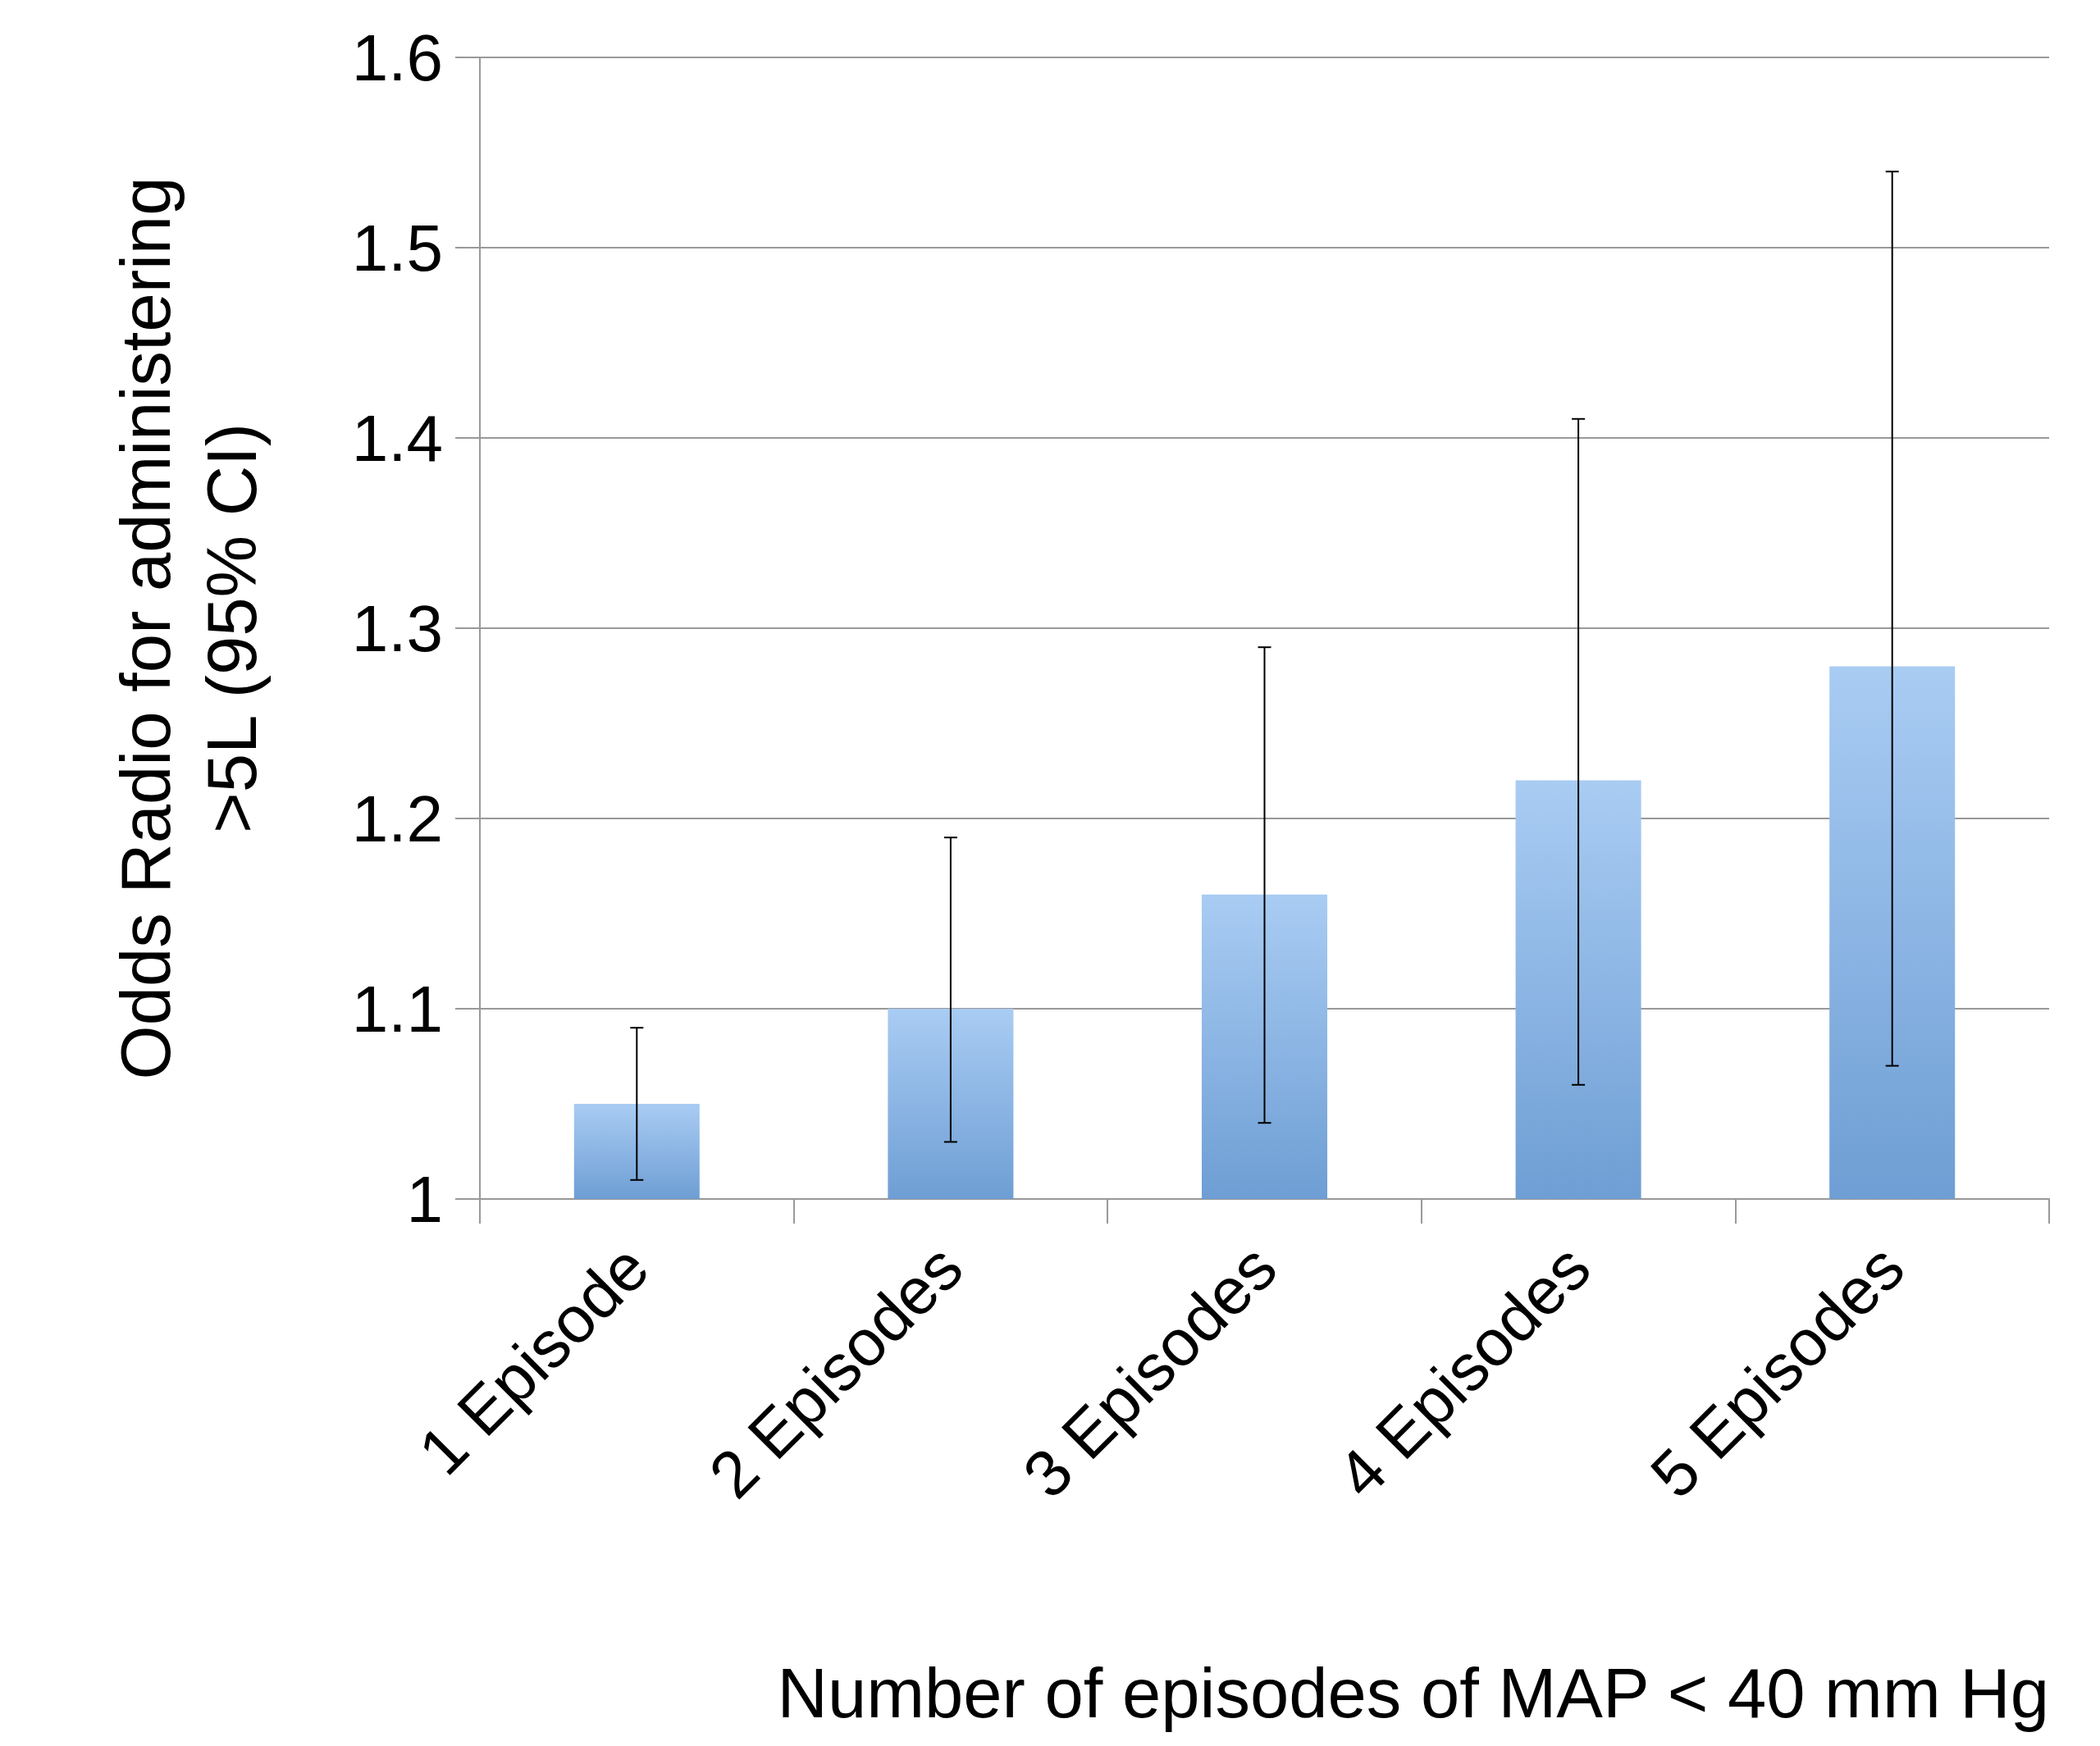  I want to click on y-axis-title: Odds Radio for administering >5L (95% CI), so click(189, 628).